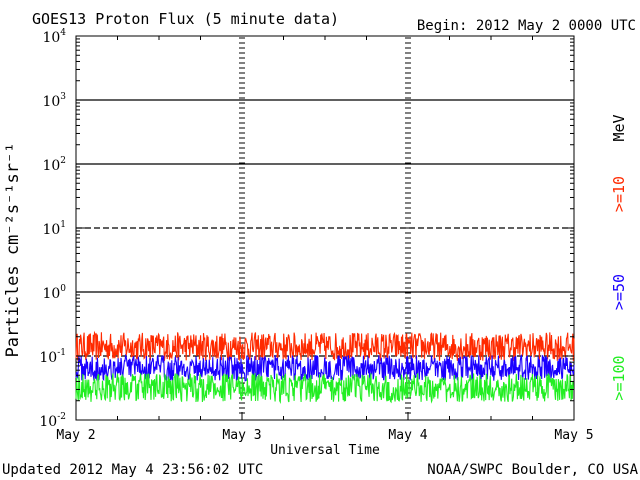 The height and width of the screenshot is (480, 640). Describe the element at coordinates (52, 421) in the screenshot. I see `y-tick-label: 10⁻²` at that location.